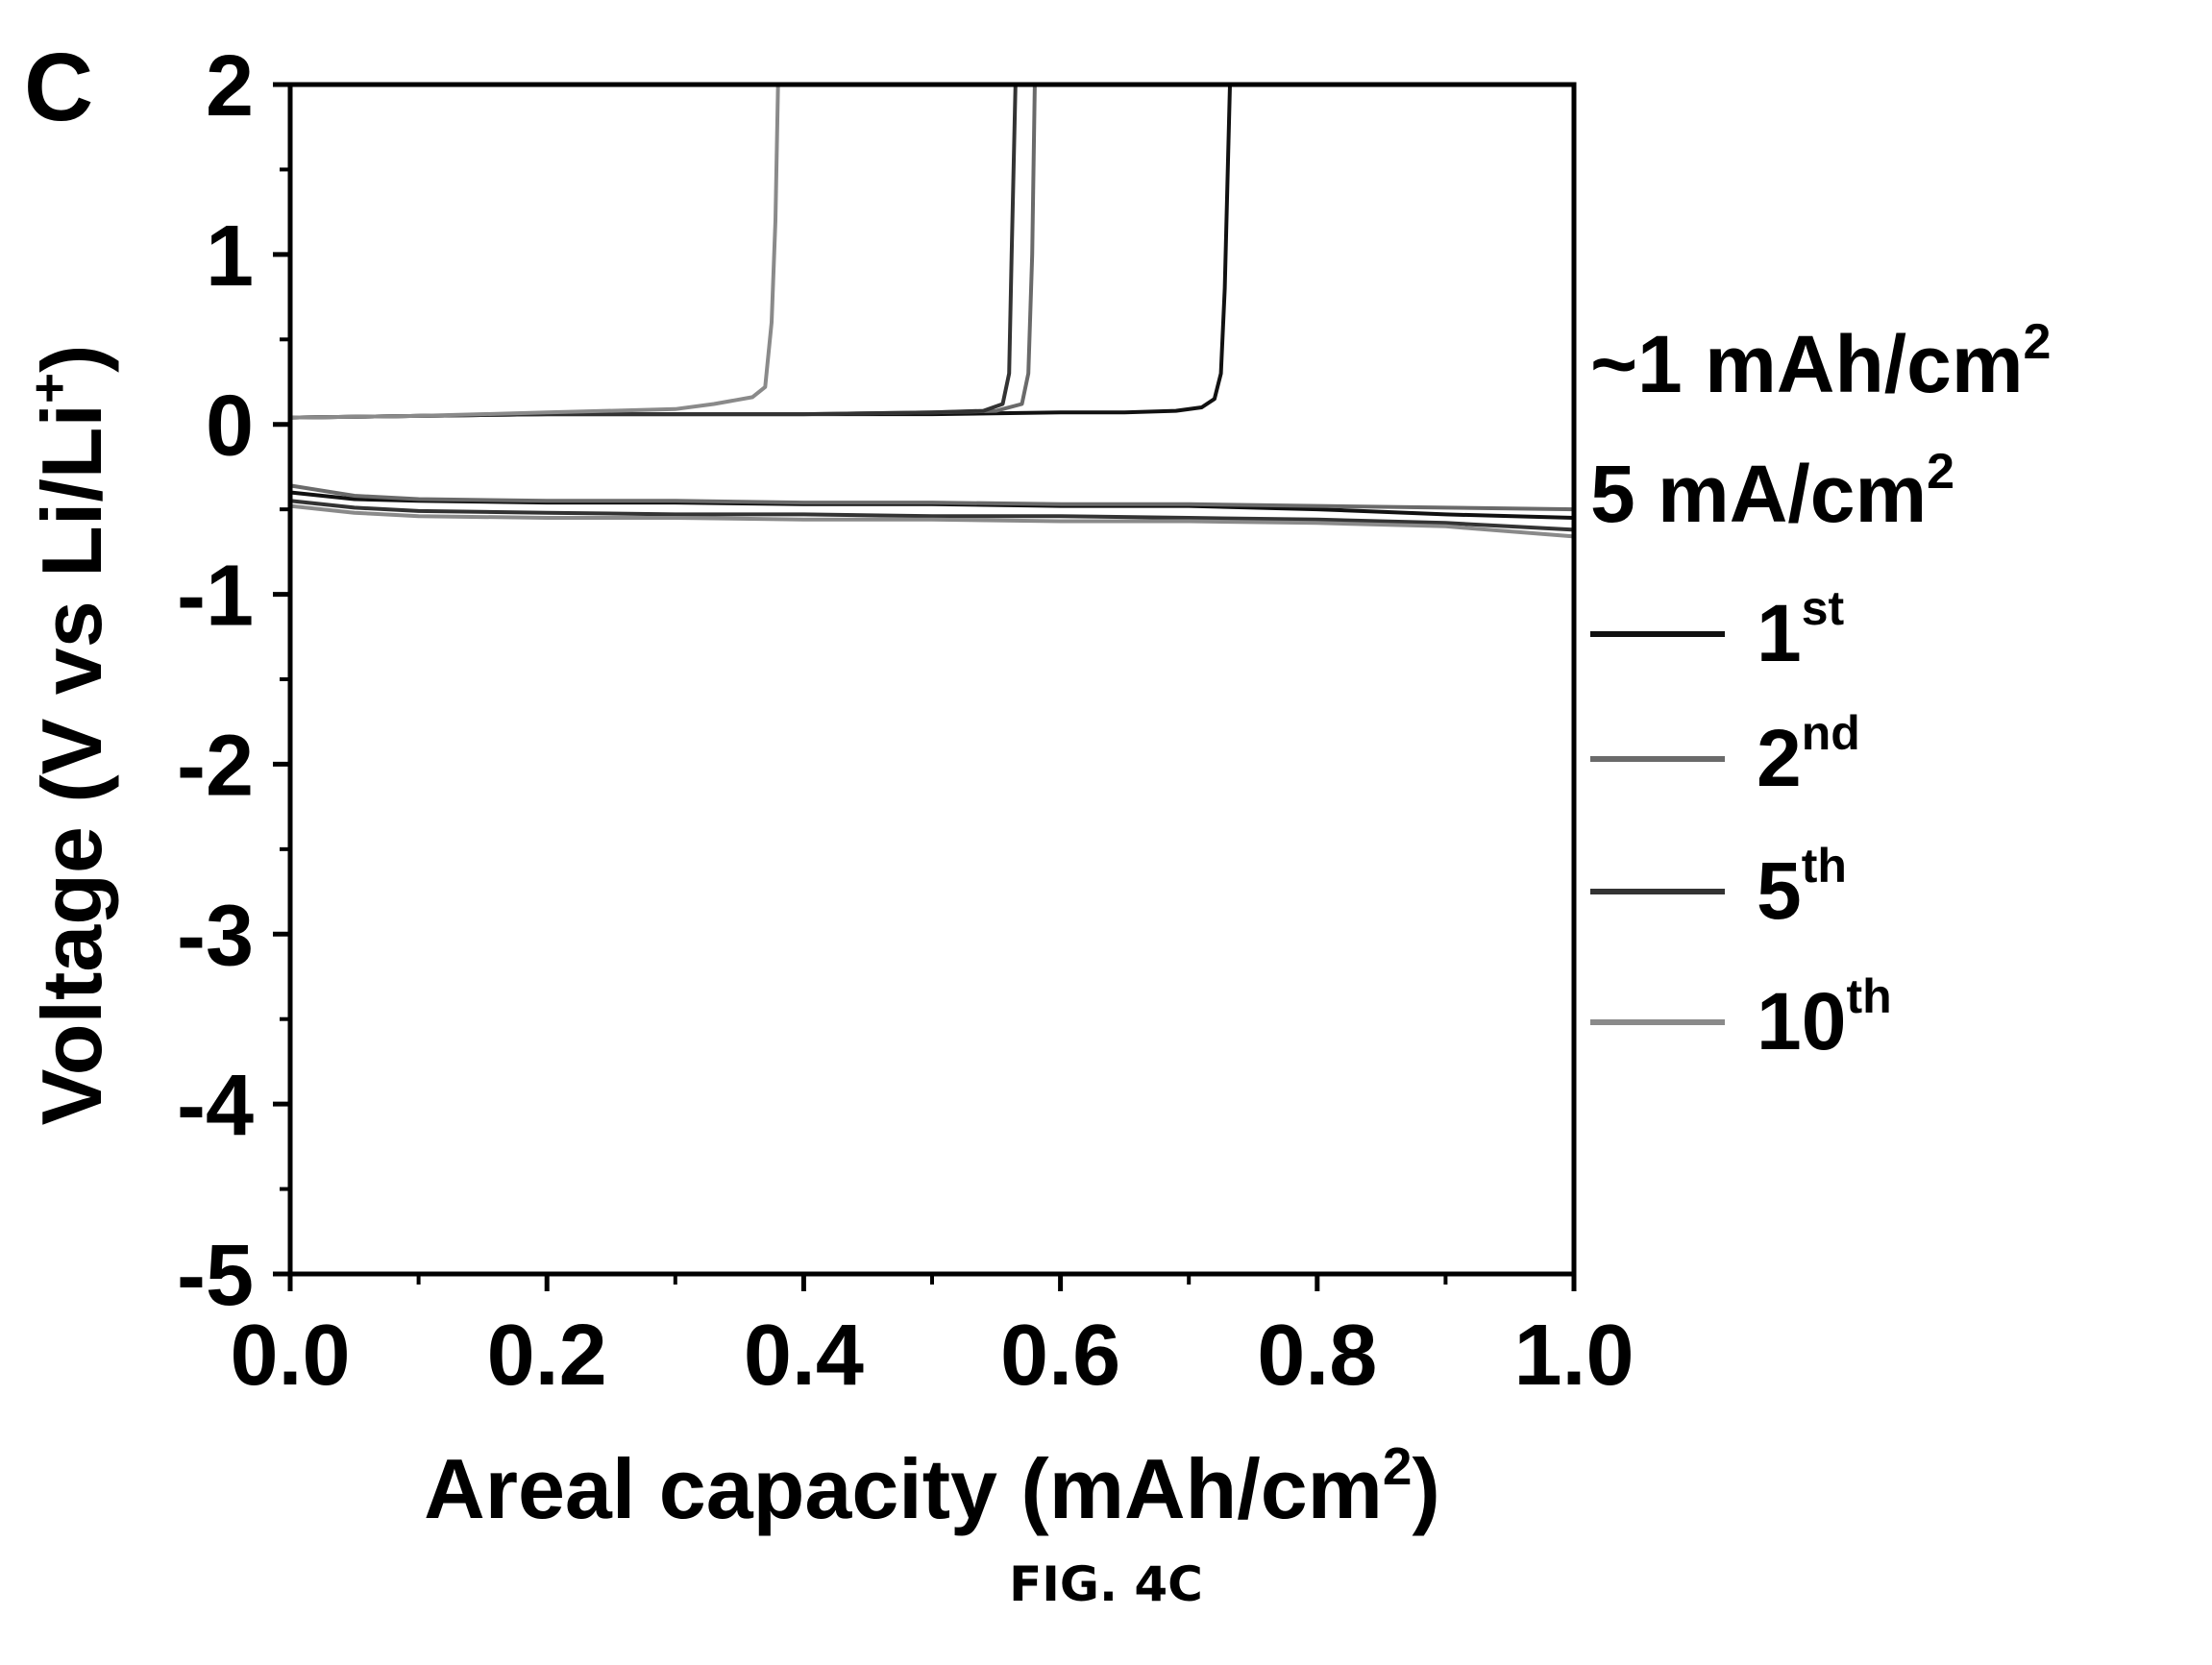 The image size is (2212, 1665). Describe the element at coordinates (932, 1339) in the screenshot. I see `x-axis-ticks: 0.0 0.2 0.4 0.6 0.8 1.0` at that location.